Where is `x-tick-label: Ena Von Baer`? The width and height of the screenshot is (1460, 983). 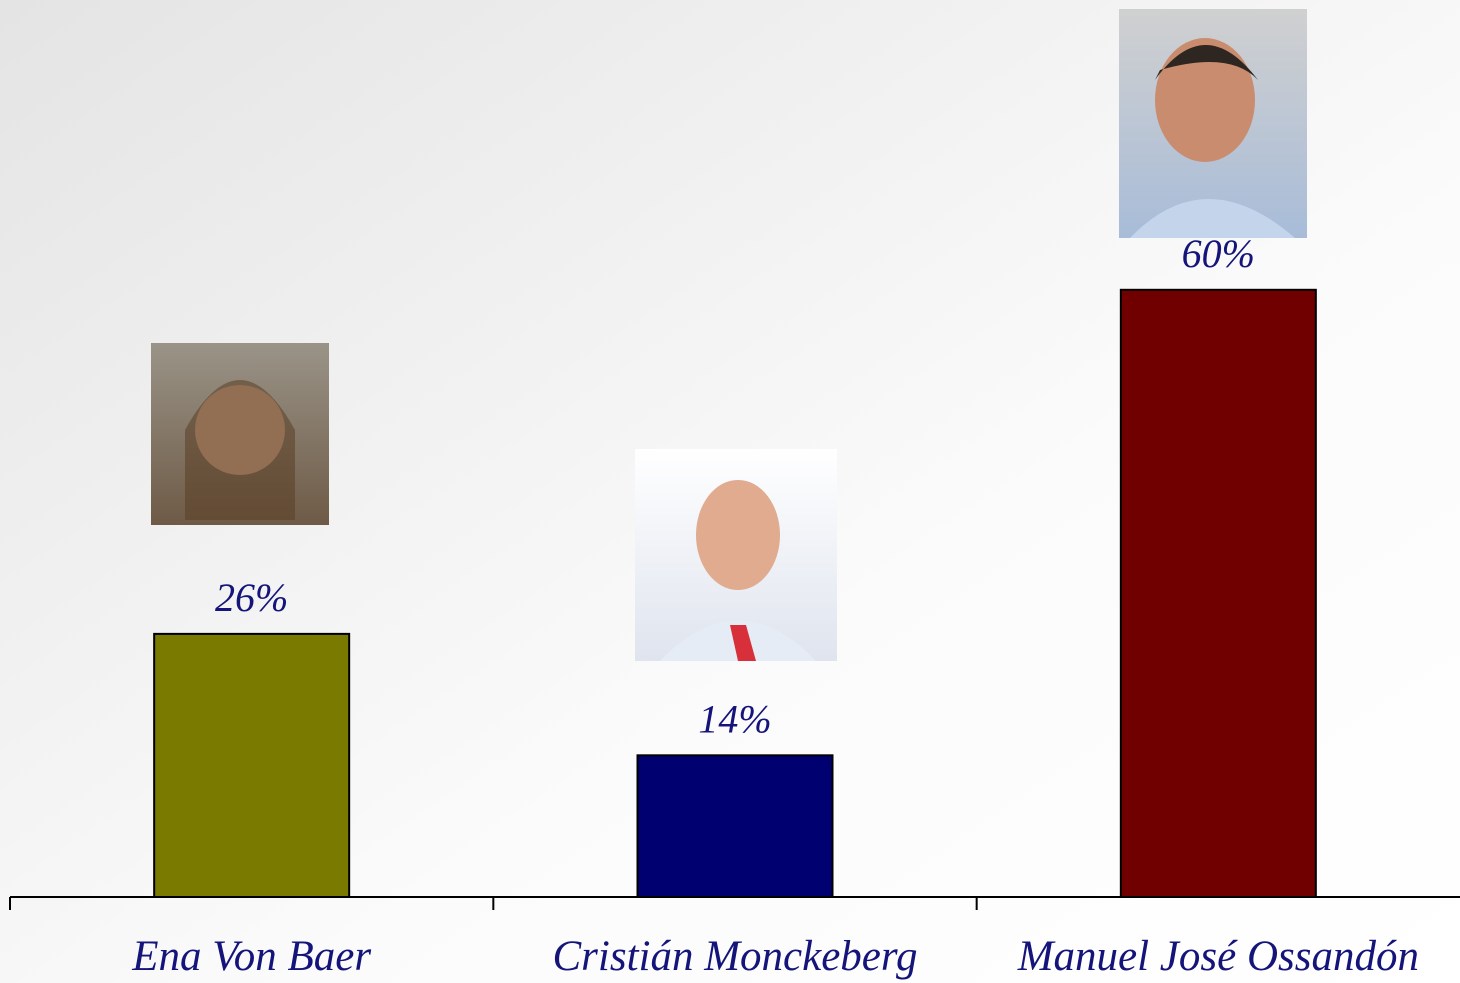 x-tick-label: Ena Von Baer is located at coordinates (251, 956).